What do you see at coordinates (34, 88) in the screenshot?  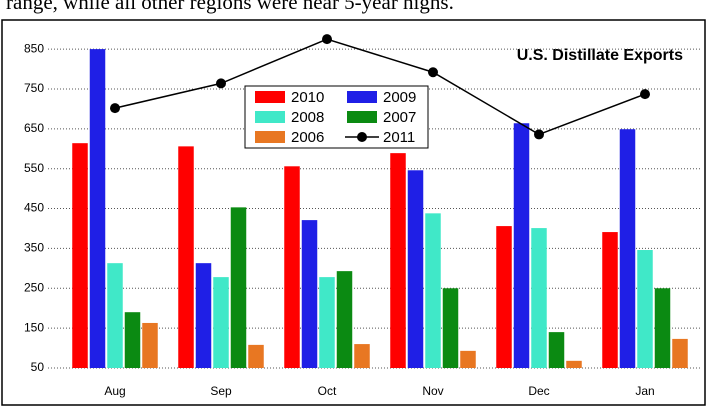 I see `y-tick-label: 750` at bounding box center [34, 88].